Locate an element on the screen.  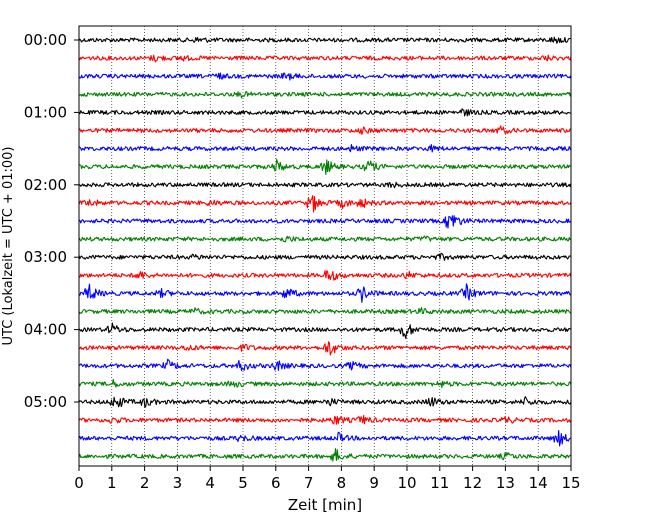
x-tick-label: 8 is located at coordinates (342, 483).